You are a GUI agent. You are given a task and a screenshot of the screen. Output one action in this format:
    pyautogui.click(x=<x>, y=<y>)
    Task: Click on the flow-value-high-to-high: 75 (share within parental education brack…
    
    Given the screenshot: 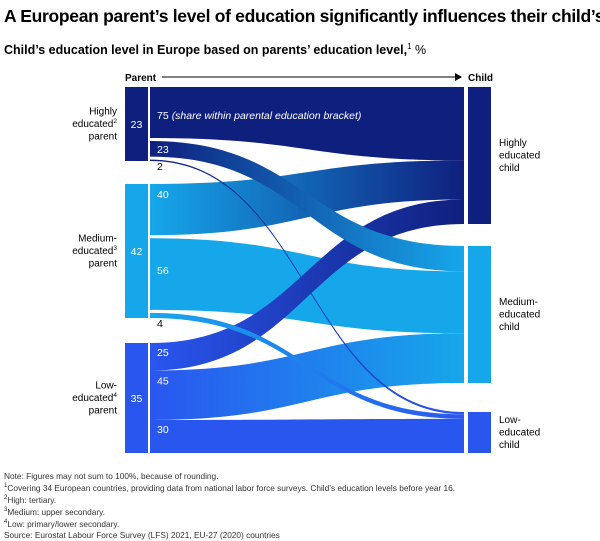 What is the action you would take?
    pyautogui.click(x=259, y=116)
    